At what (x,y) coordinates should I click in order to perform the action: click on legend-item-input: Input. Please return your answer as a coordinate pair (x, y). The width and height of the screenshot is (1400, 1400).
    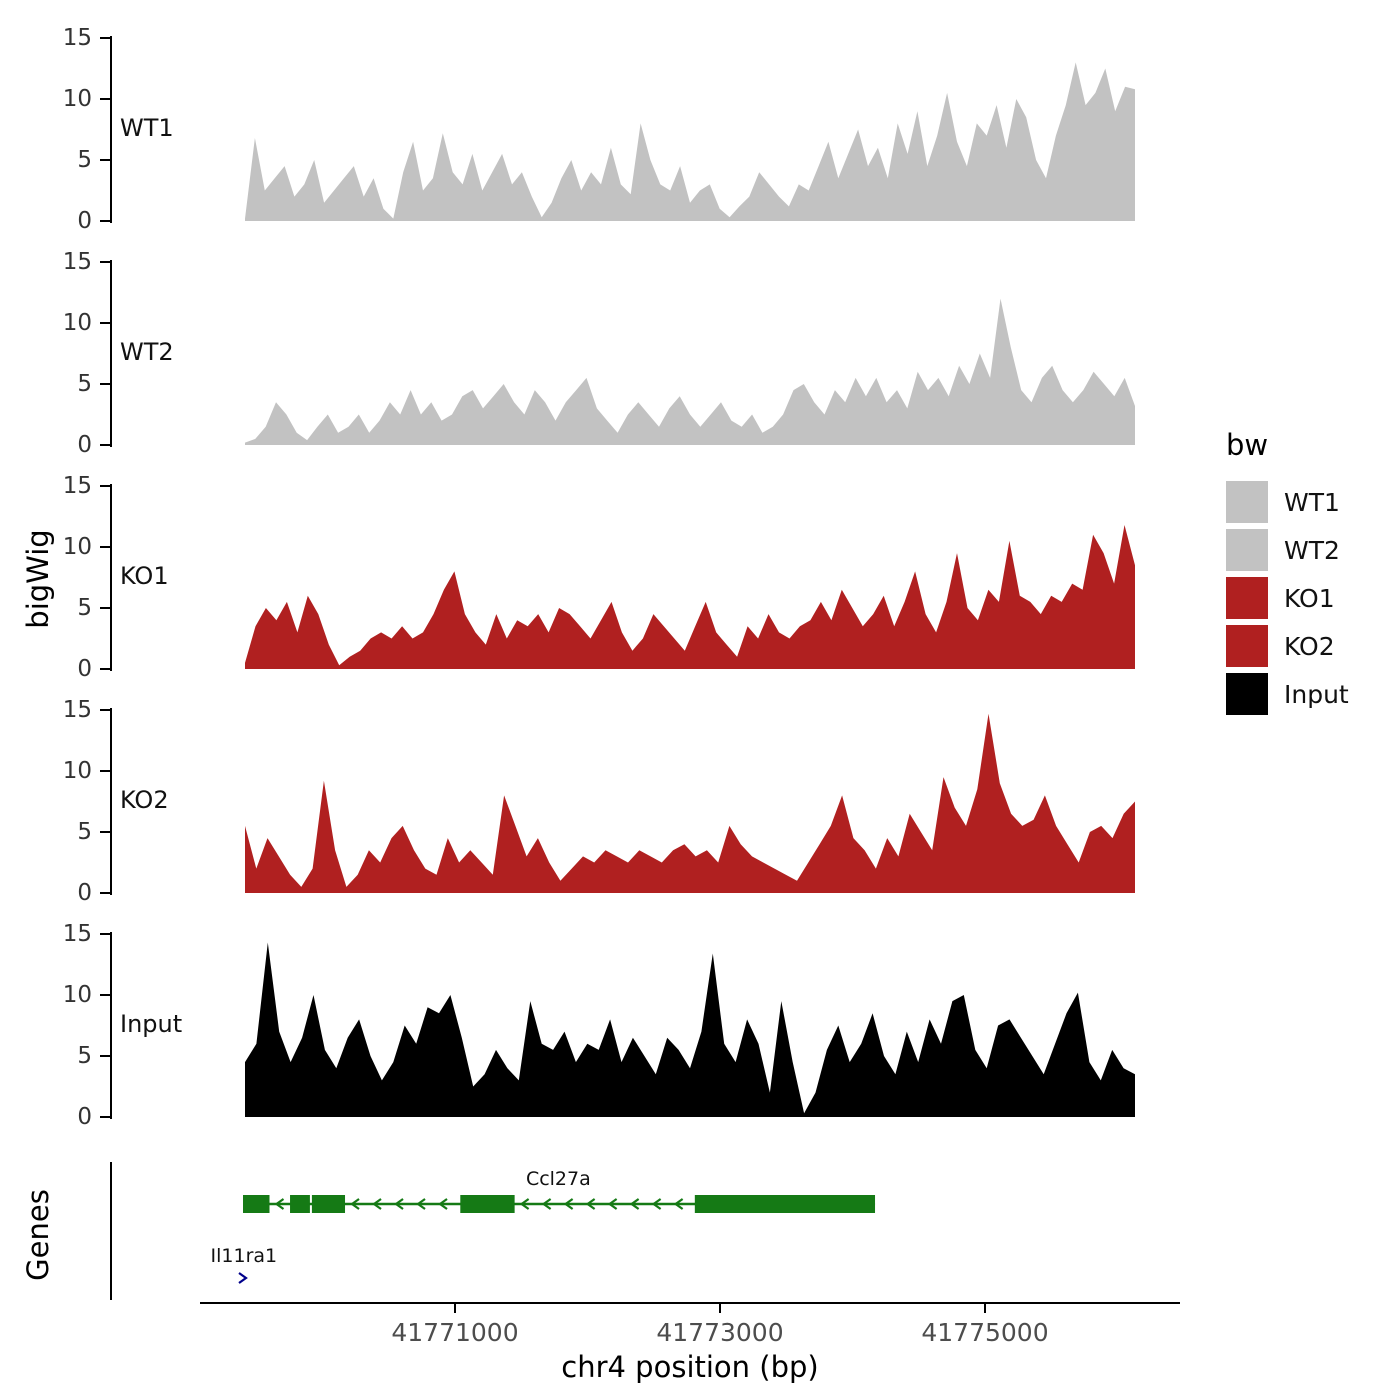
    Looking at the image, I should click on (1287, 694).